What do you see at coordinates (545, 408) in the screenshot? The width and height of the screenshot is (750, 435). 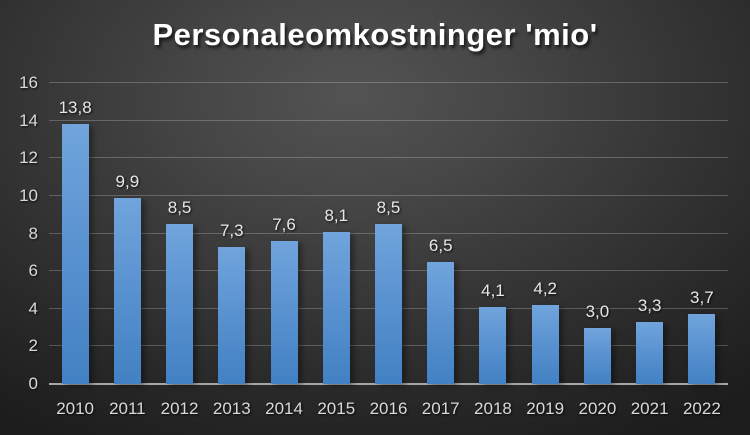 I see `x-tick-2019: 2019` at bounding box center [545, 408].